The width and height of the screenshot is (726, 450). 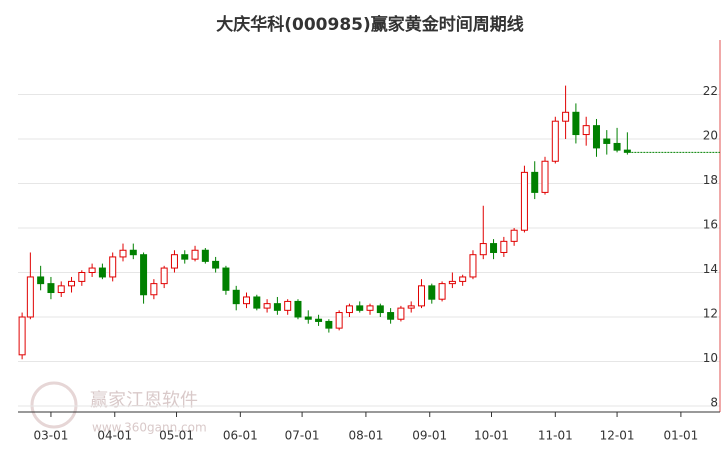 I want to click on y-tick-label: 22, so click(x=710, y=91).